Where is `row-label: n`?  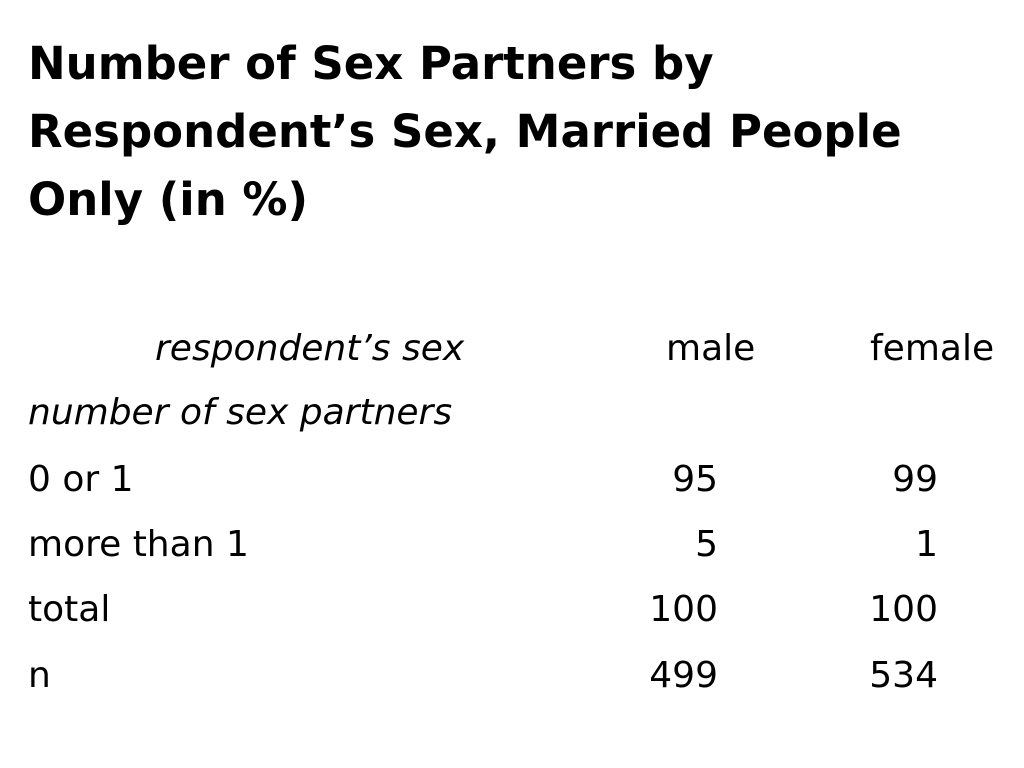
row-label: n is located at coordinates (39, 675).